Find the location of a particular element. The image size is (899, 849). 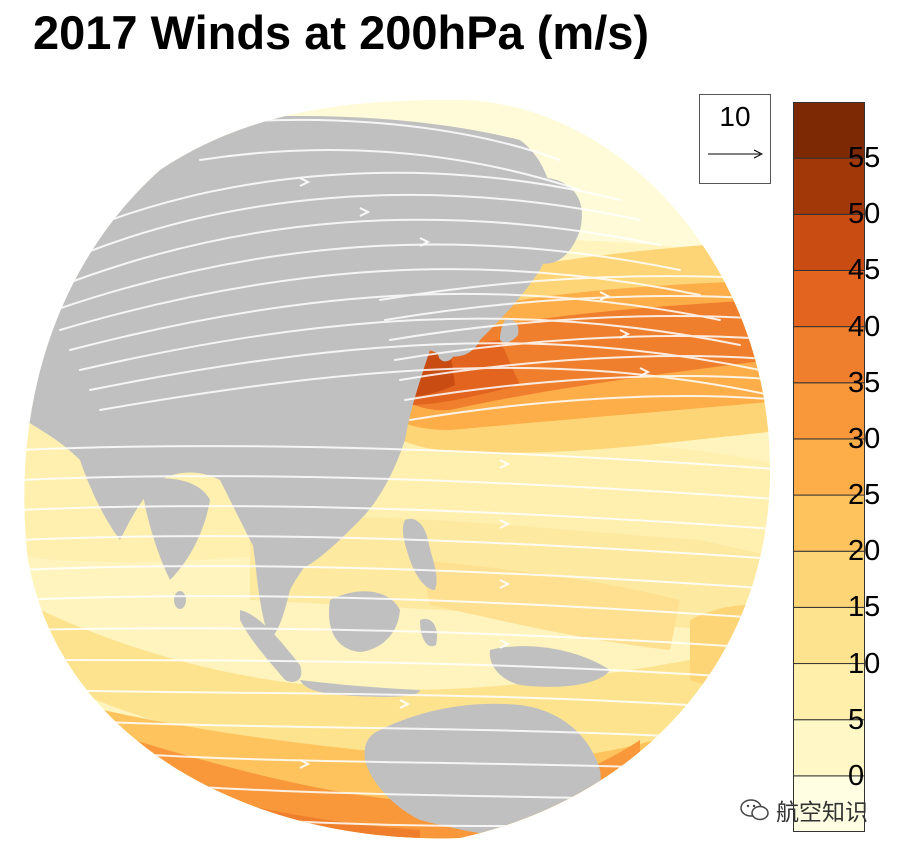

reference-vector-box: 10 is located at coordinates (735, 139).